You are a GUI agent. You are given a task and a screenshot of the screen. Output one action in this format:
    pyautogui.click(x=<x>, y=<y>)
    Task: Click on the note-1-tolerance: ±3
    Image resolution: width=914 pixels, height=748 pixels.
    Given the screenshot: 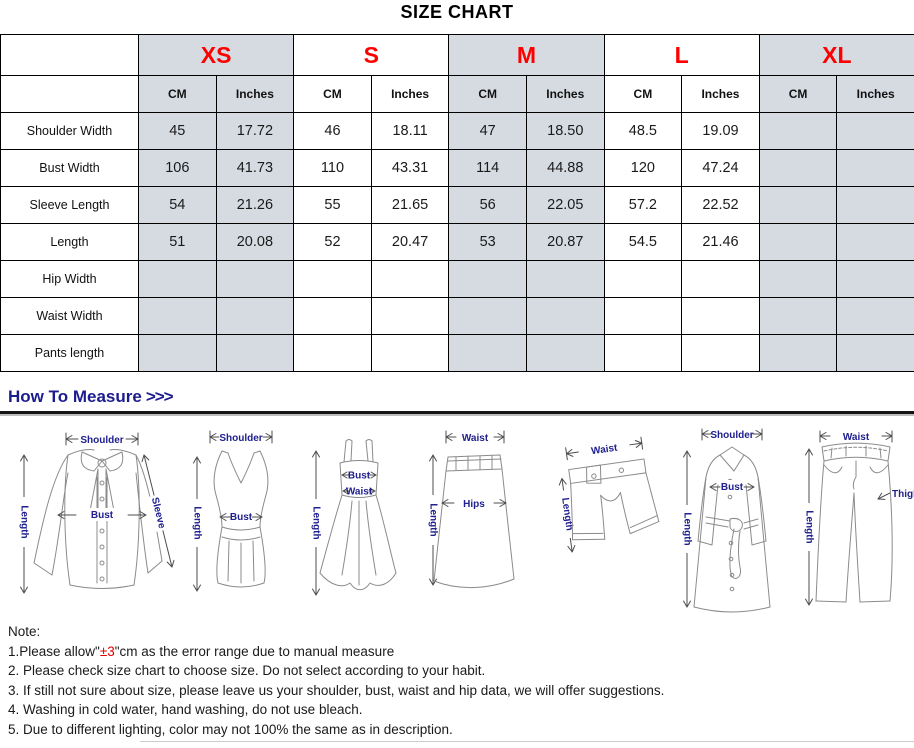 What is the action you would take?
    pyautogui.click(x=107, y=651)
    